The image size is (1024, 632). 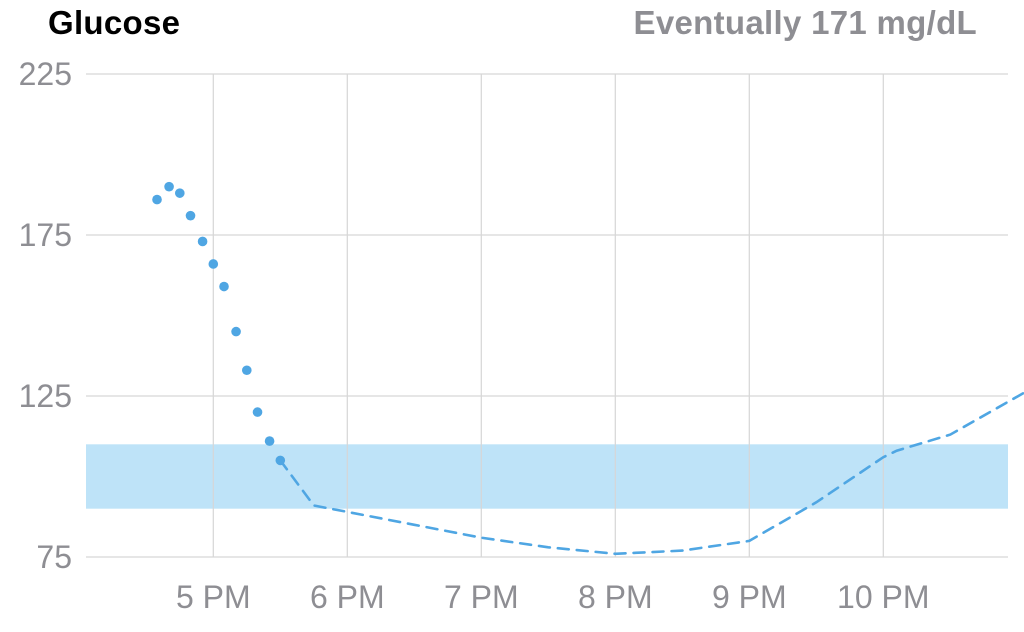 What do you see at coordinates (45, 74) in the screenshot?
I see `y-tick-label: 225` at bounding box center [45, 74].